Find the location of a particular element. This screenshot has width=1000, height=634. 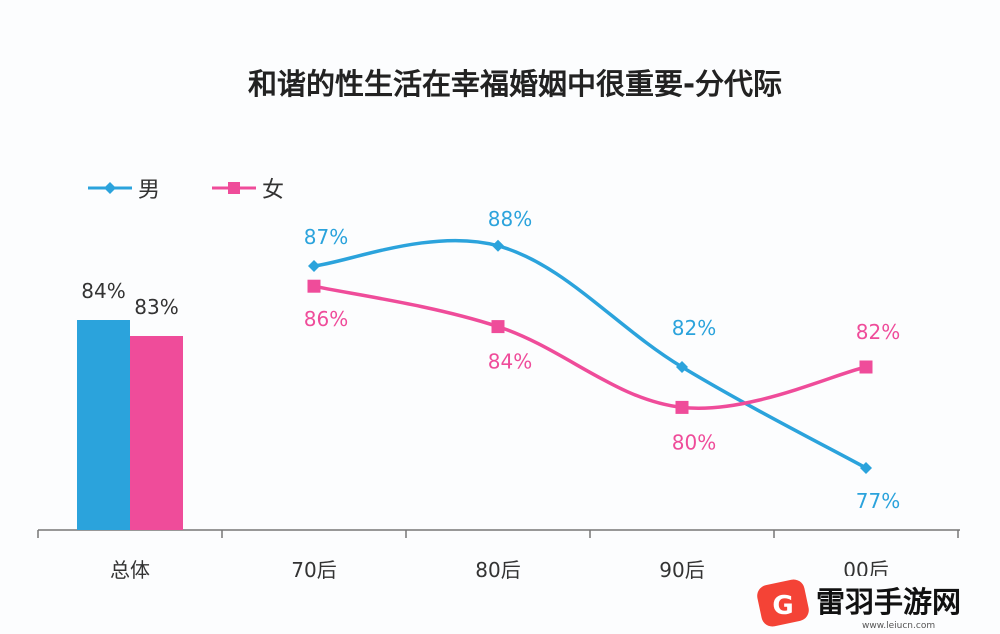

watermark-emblem is located at coordinates (783, 603).